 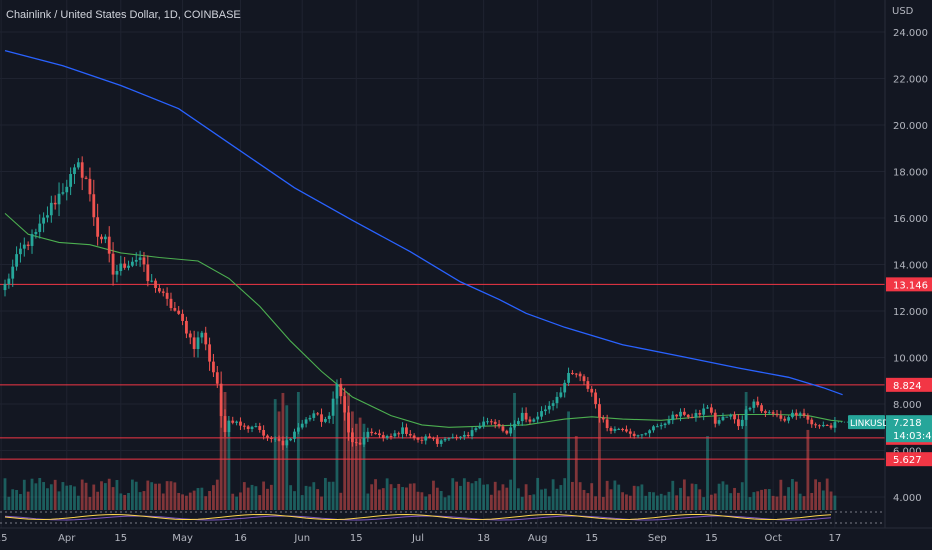 I want to click on time-tick-label: Jun, so click(x=301, y=538).